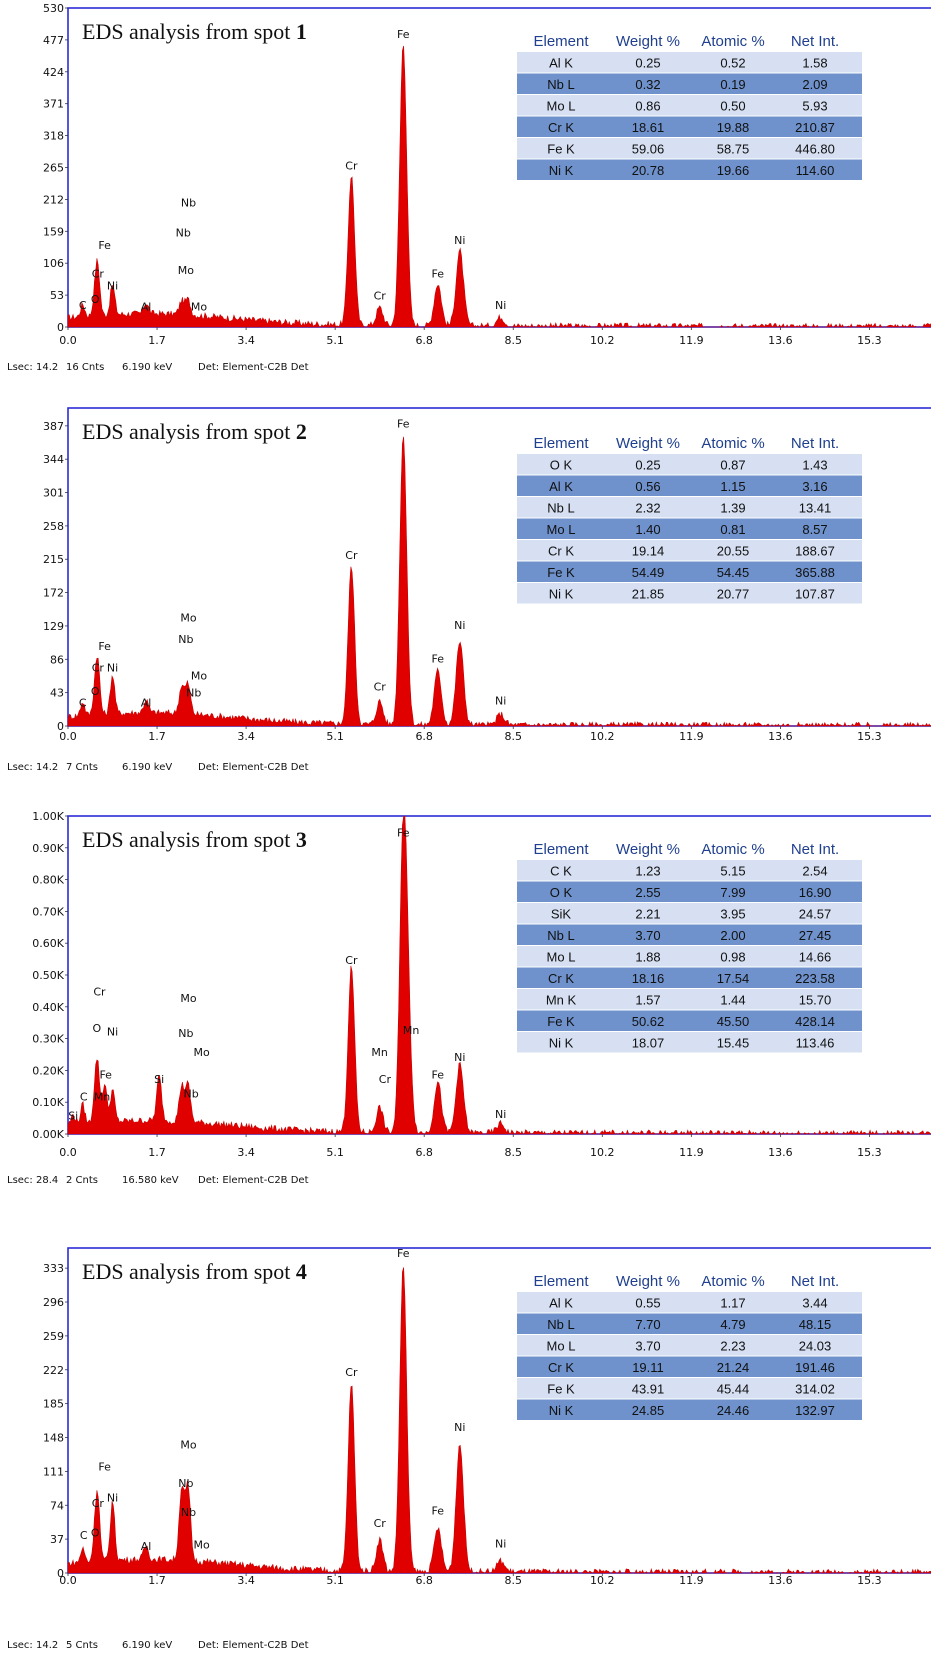  What do you see at coordinates (780, 1152) in the screenshot?
I see `x-tick-label: 13.6` at bounding box center [780, 1152].